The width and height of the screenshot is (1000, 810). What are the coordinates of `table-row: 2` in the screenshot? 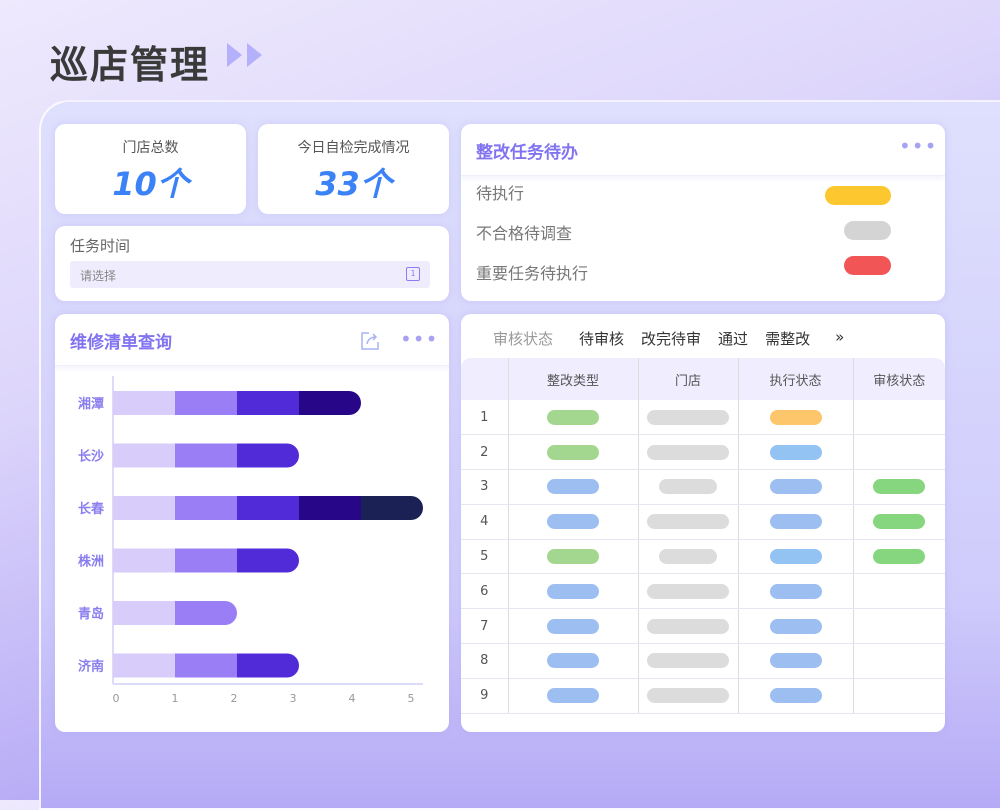 It's located at (703, 452).